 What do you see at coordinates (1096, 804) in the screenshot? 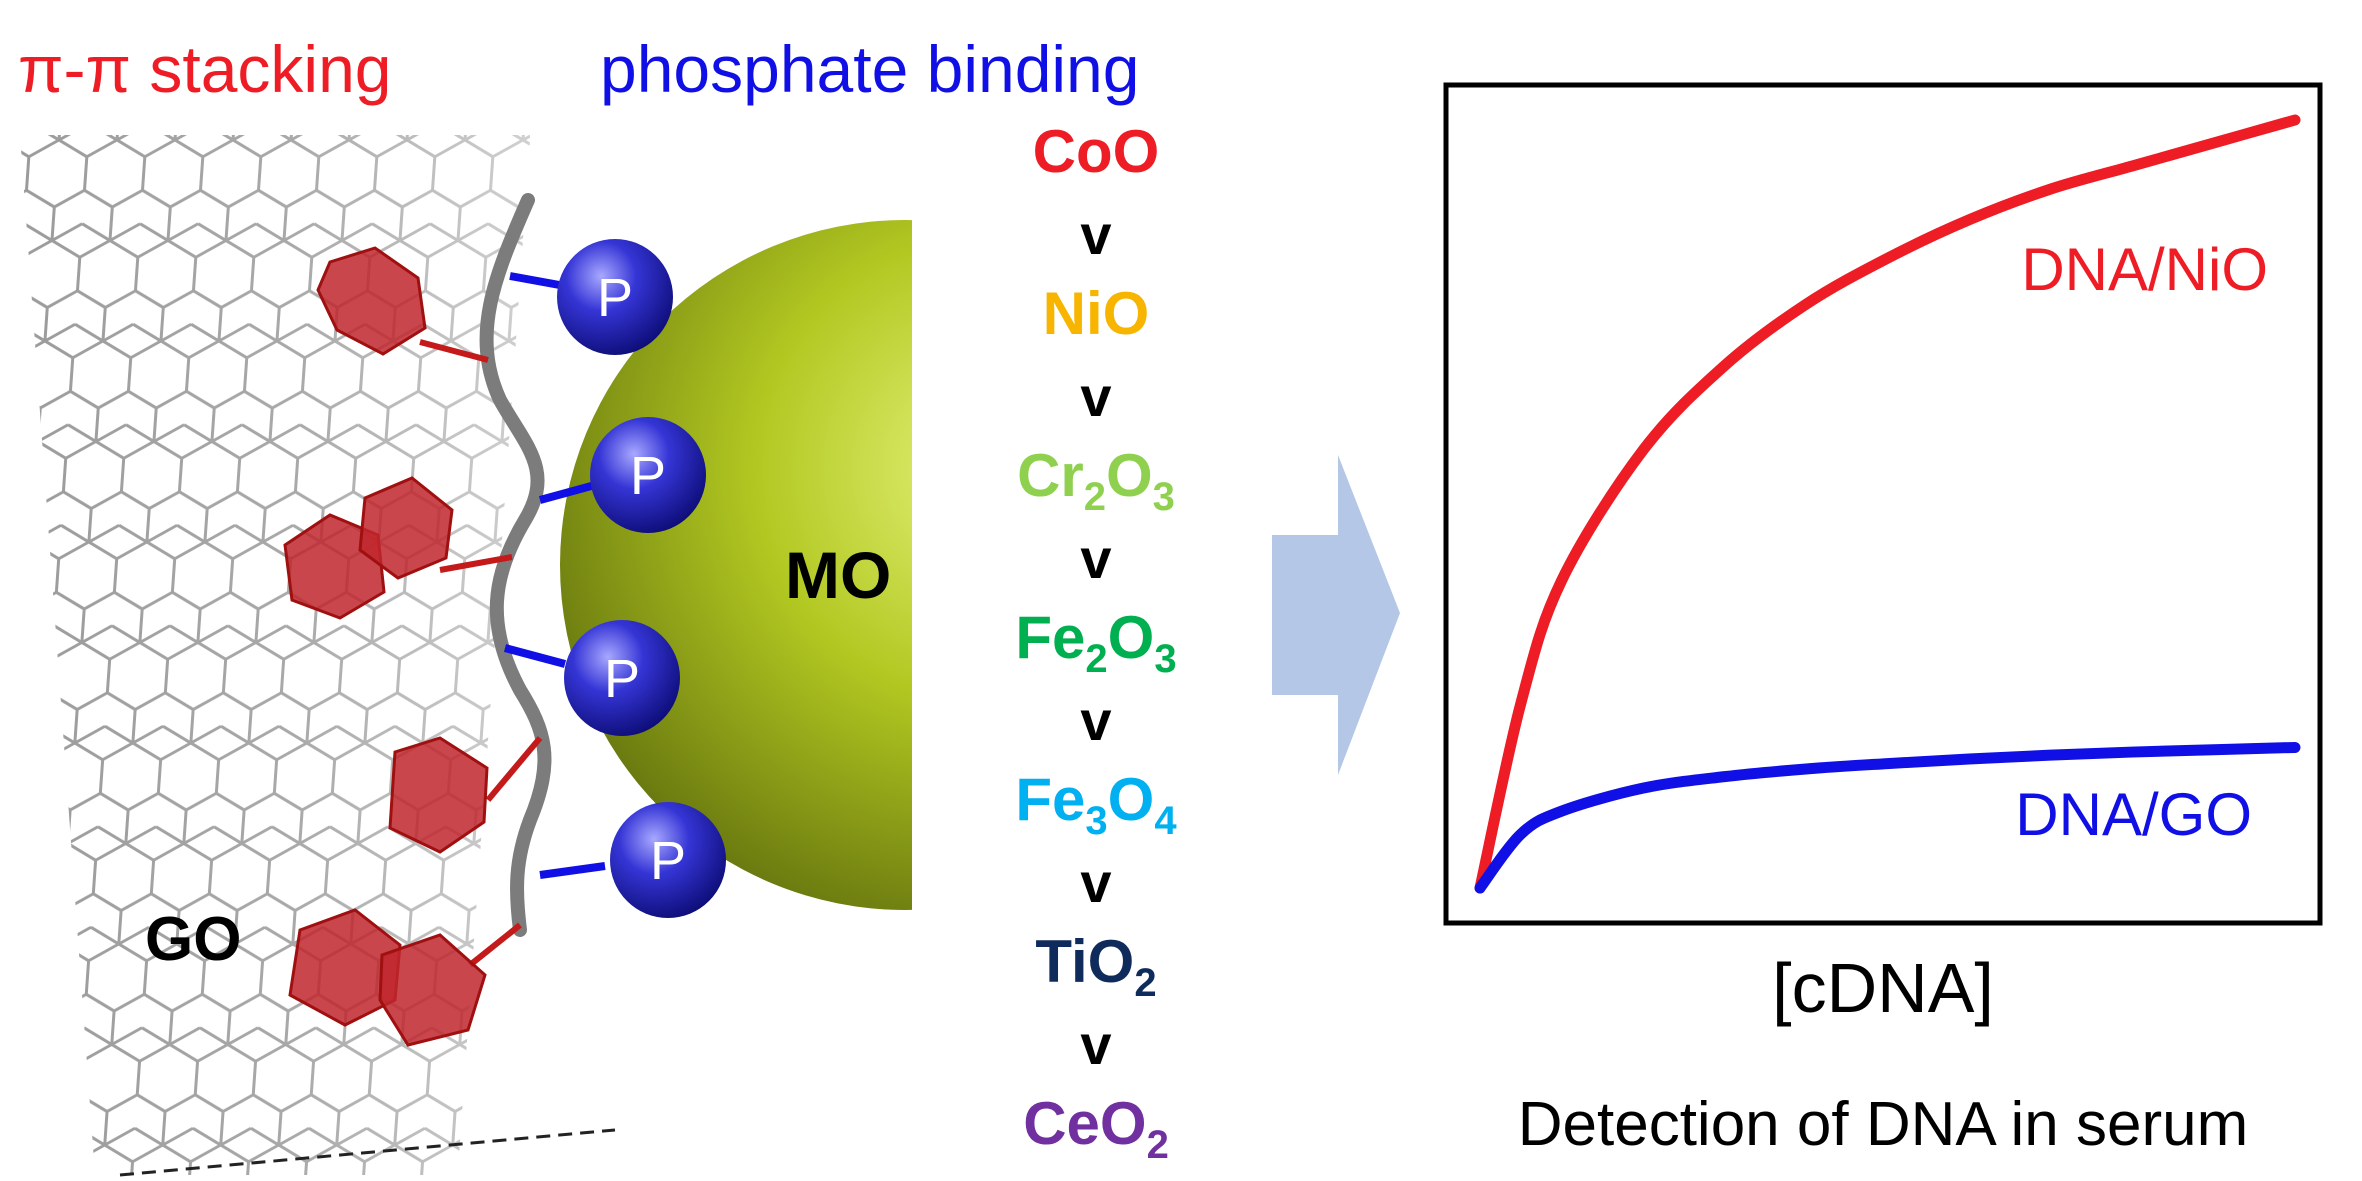
I see `oxide-fe3o4: Fe3O4` at bounding box center [1096, 804].